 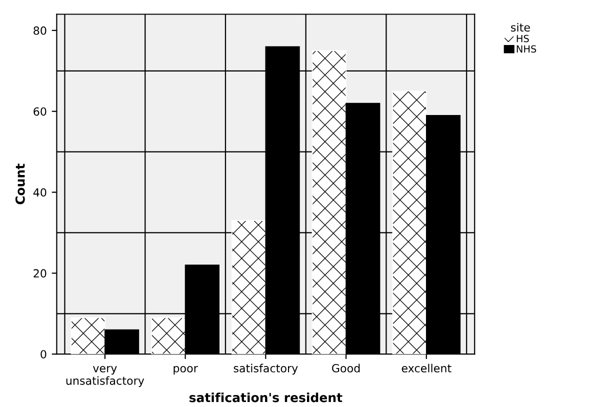 I want to click on legend-label: HS, so click(x=522, y=38).